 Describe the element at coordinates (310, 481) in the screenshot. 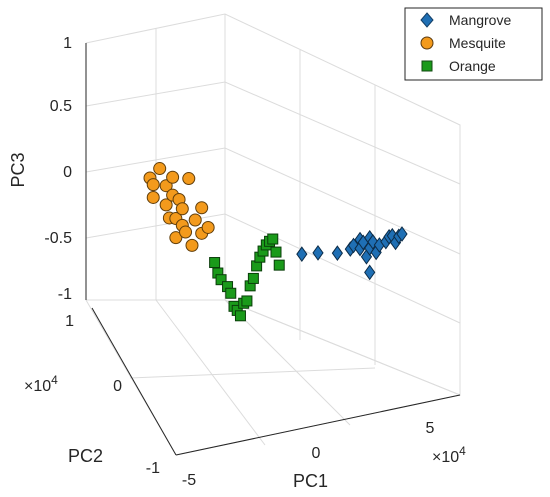

I see `x-axis-label: PC1` at that location.